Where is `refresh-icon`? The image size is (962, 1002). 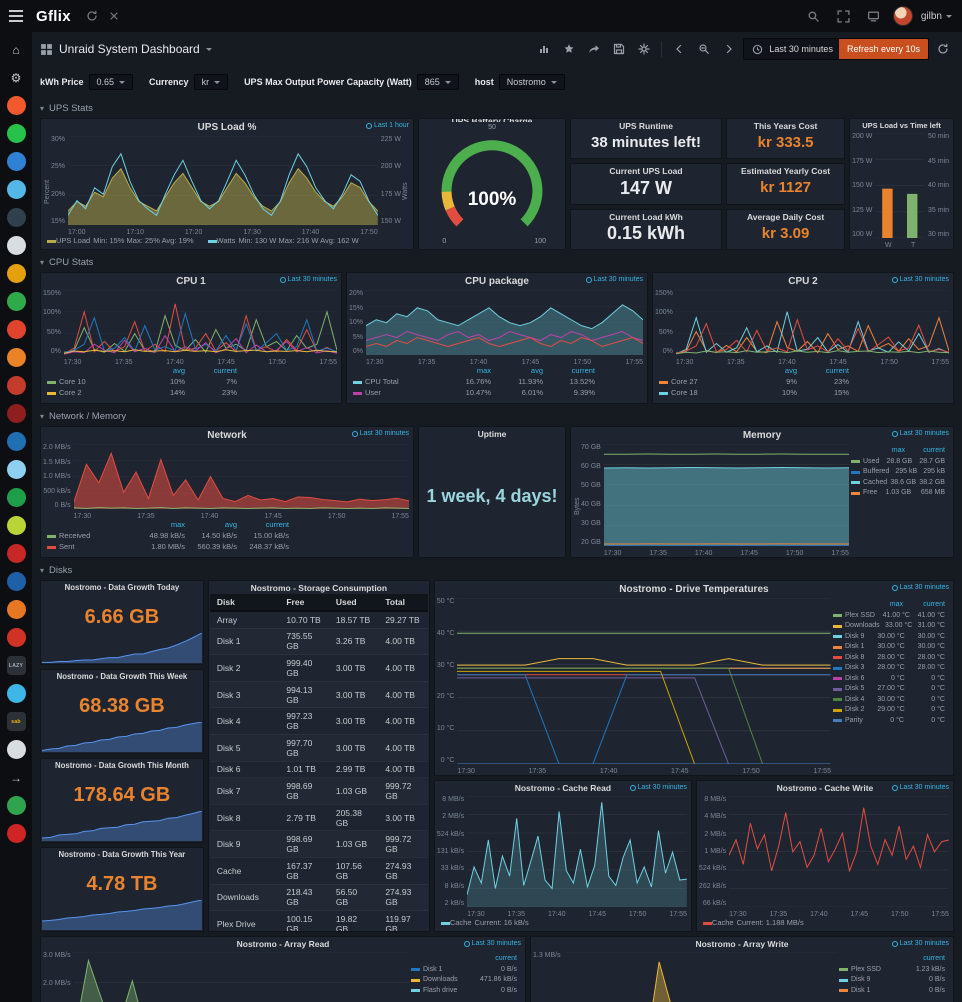
refresh-icon is located at coordinates (943, 49).